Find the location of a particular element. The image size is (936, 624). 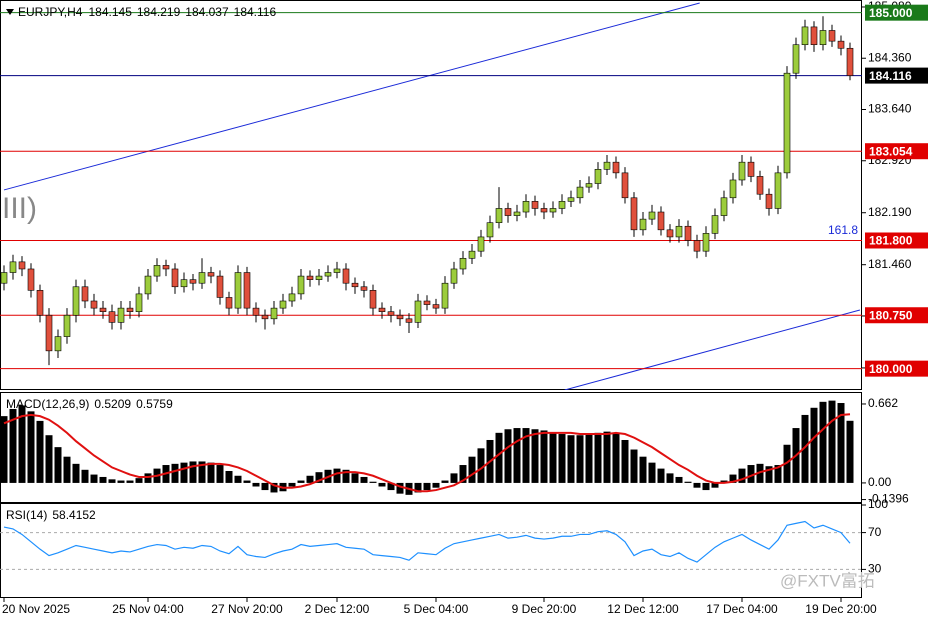

high: 184.219 is located at coordinates (159, 12).